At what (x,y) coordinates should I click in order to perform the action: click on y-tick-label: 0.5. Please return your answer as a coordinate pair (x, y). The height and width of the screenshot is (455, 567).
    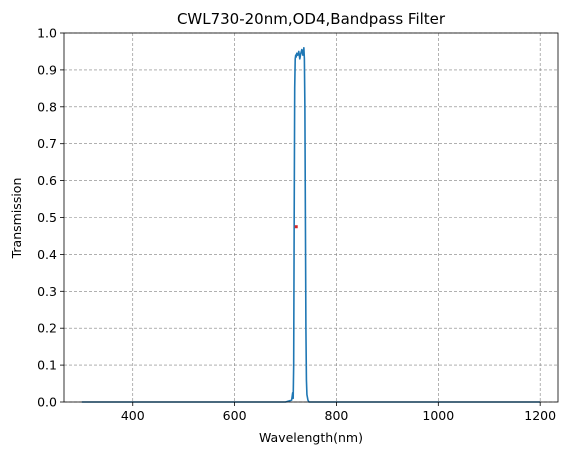
    Looking at the image, I should click on (47, 217).